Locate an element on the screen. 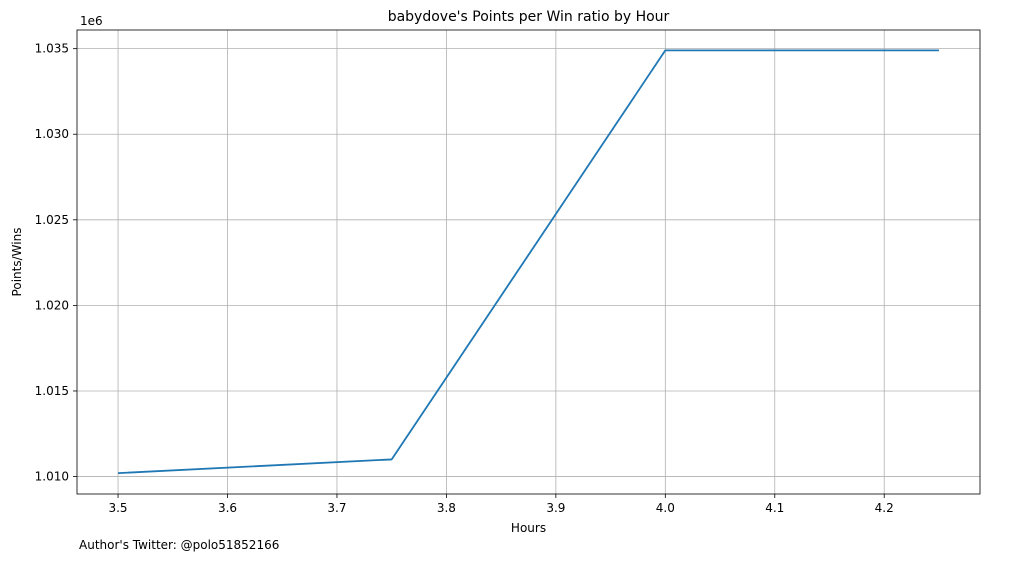 This screenshot has width=1019, height=562. chart-title: babydove's Points per Win ratio by Hour is located at coordinates (529, 17).